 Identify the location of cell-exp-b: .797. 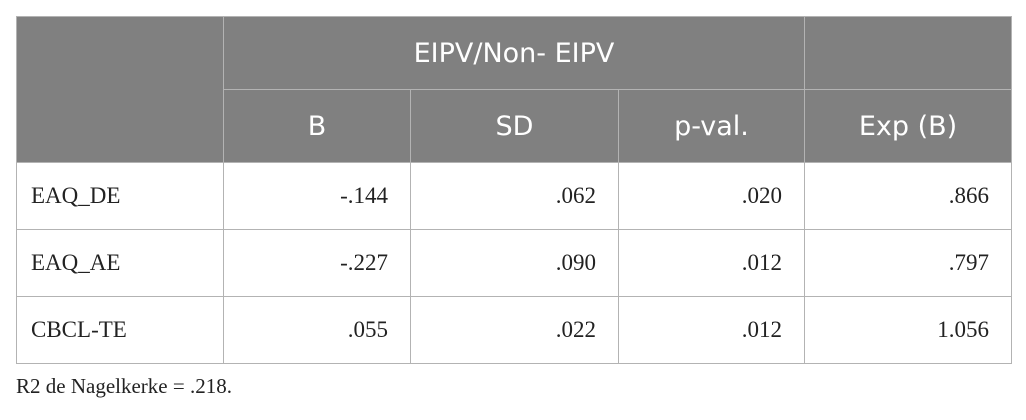
(908, 263).